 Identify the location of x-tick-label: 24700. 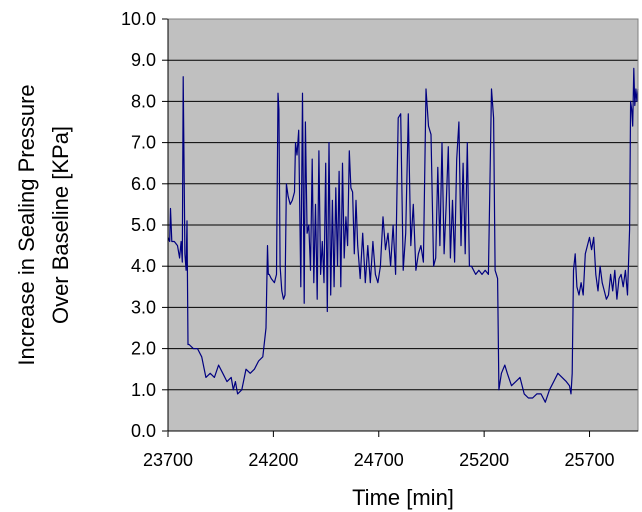
(379, 460).